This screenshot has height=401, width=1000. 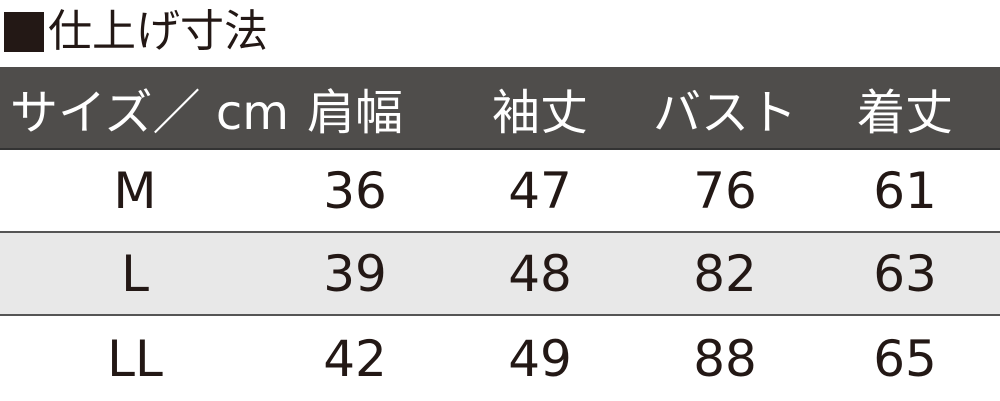 I want to click on cell: 63, so click(x=905, y=273).